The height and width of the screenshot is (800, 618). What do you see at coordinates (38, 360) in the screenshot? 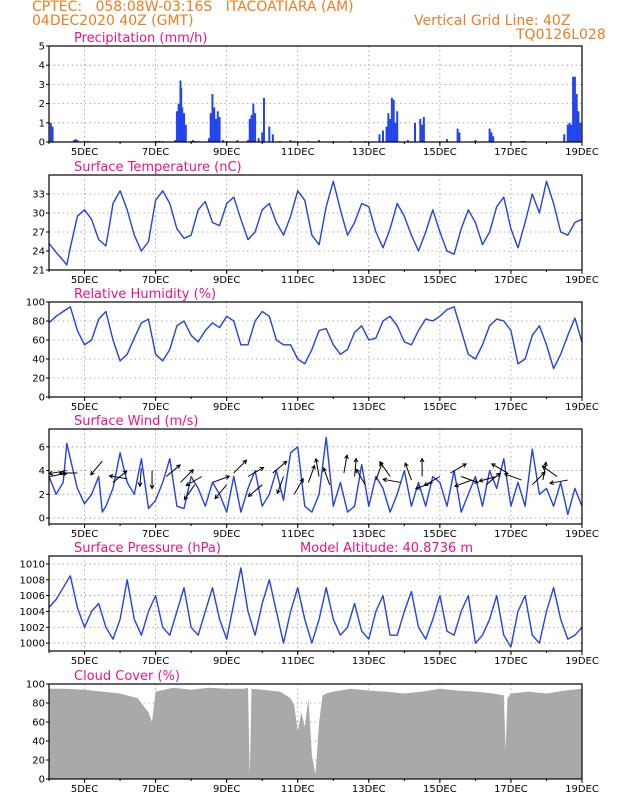
I see `y-tick-label: 40` at bounding box center [38, 360].